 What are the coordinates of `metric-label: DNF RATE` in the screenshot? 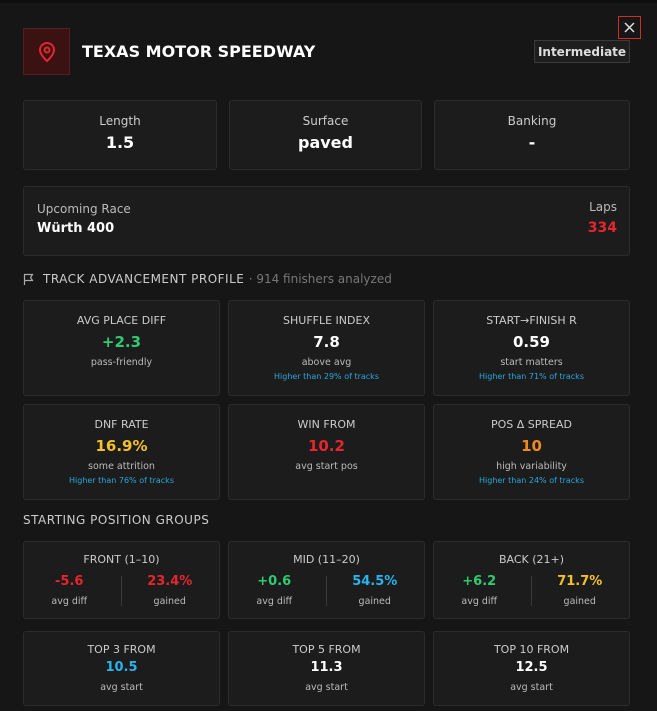 It's located at (121, 424).